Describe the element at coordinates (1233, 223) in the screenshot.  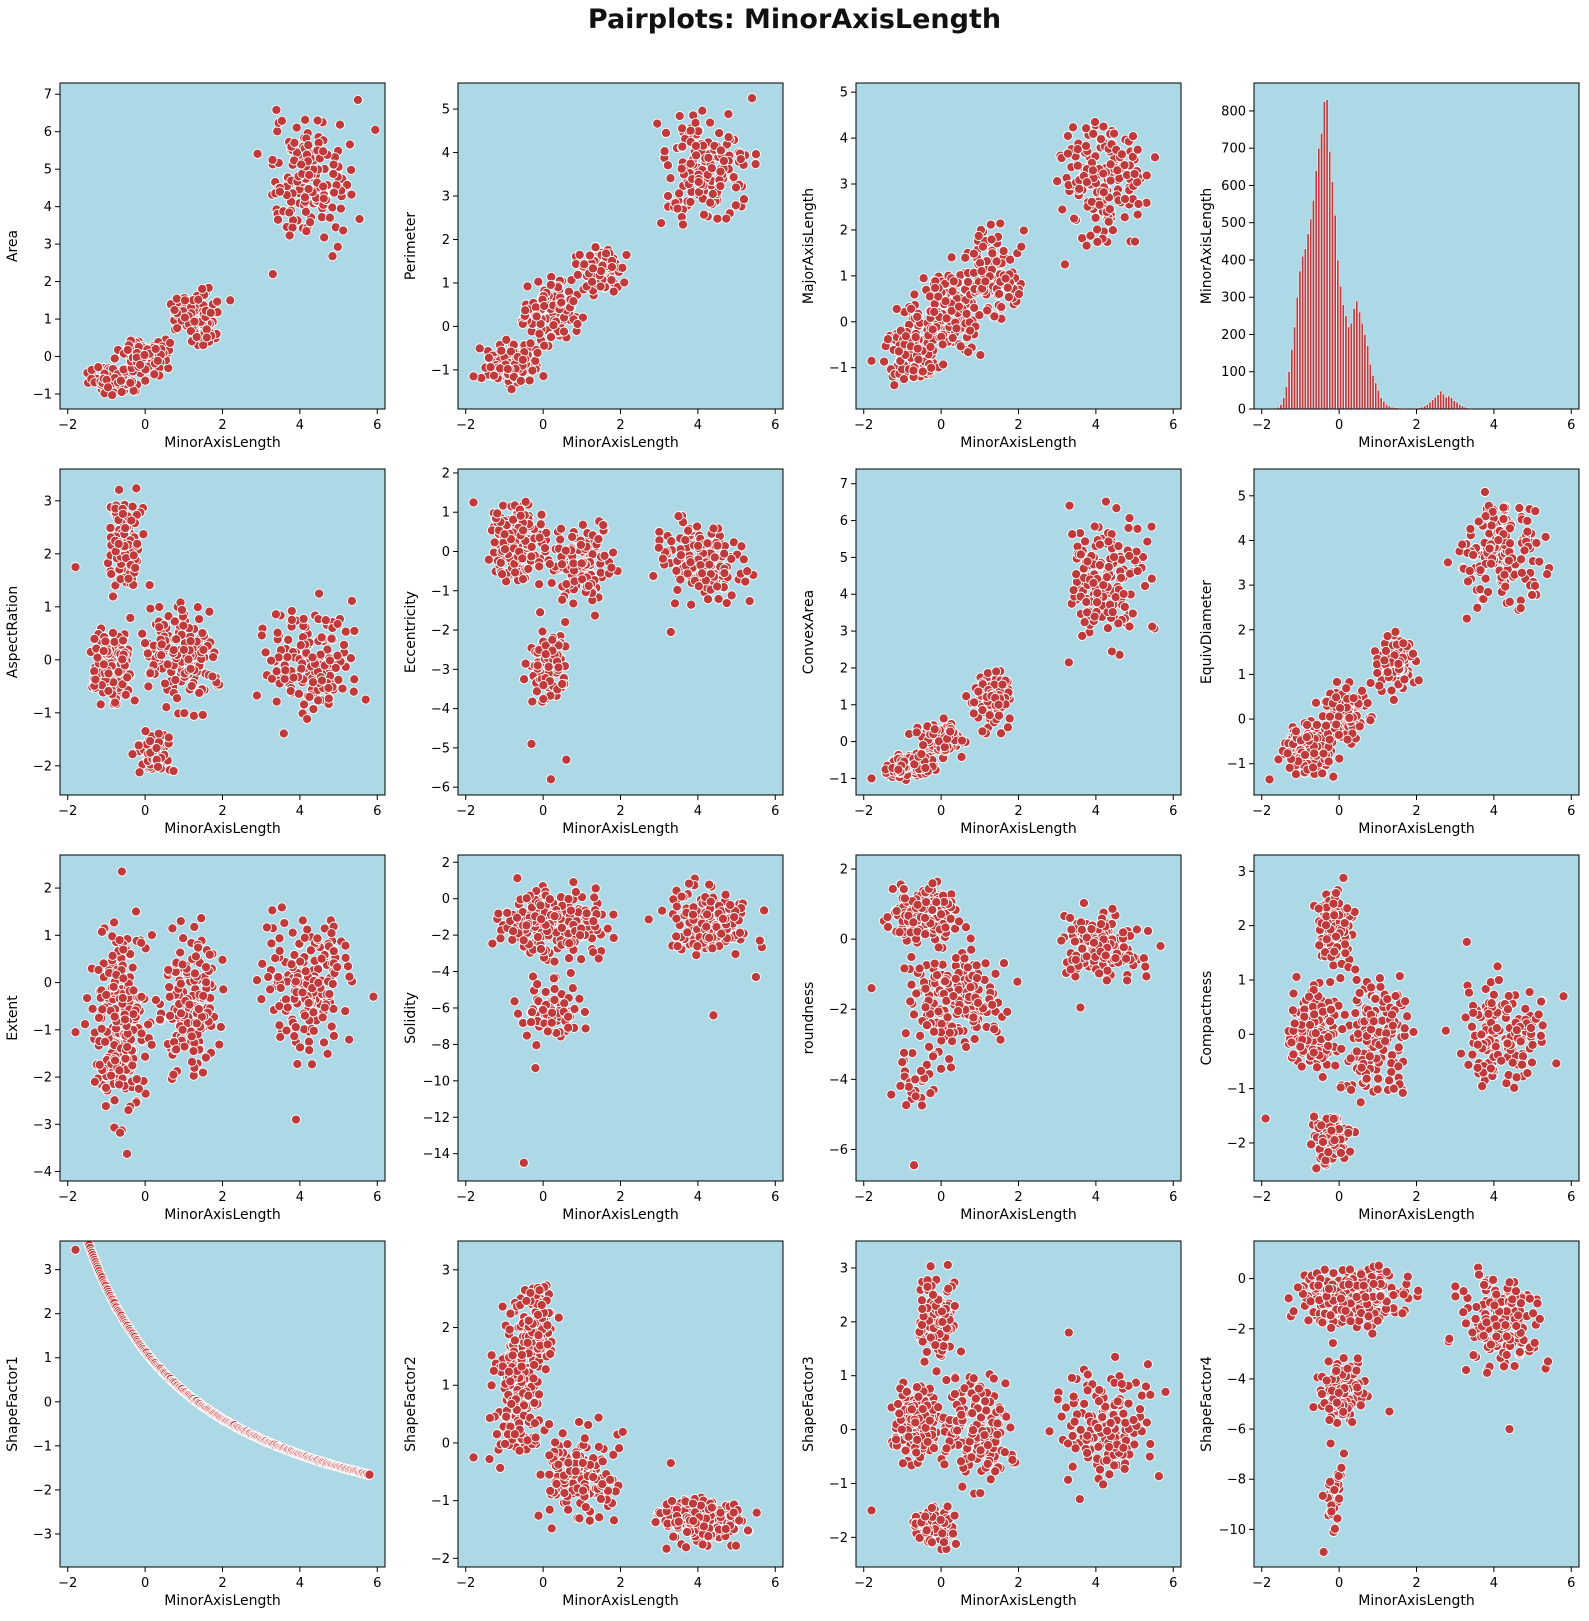
I see `y-tick-label: 500` at that location.